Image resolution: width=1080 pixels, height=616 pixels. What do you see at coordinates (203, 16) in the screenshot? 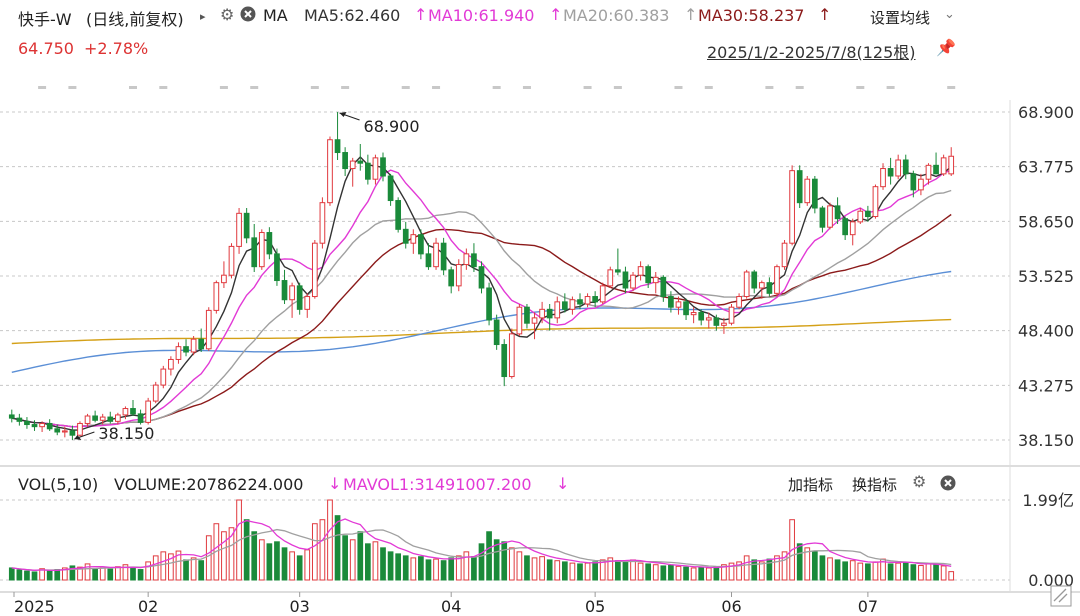
I see `play-arrow-icon: ▸` at bounding box center [203, 16].